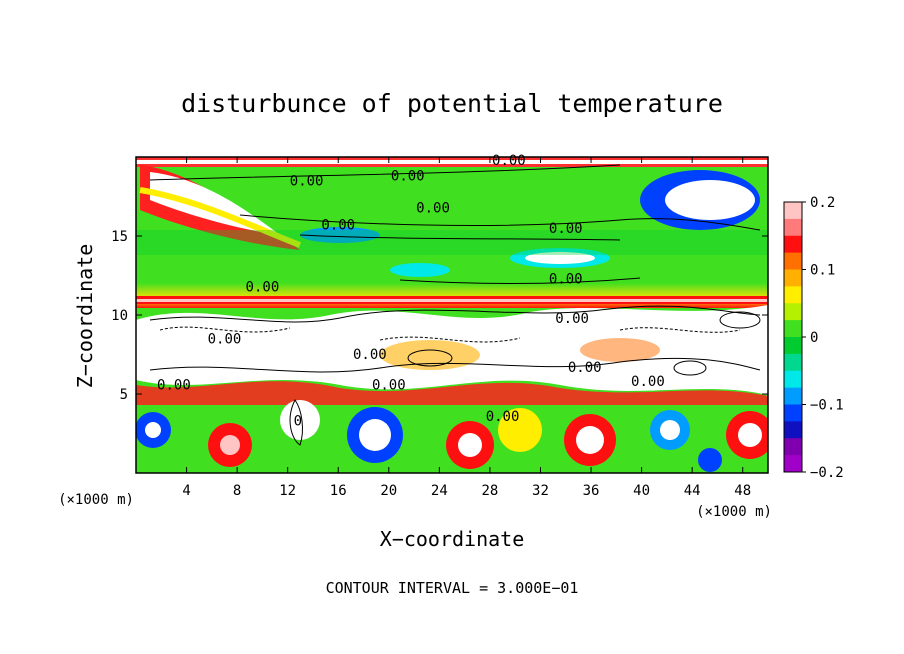  I want to click on contour-label: 0, so click(298, 422).